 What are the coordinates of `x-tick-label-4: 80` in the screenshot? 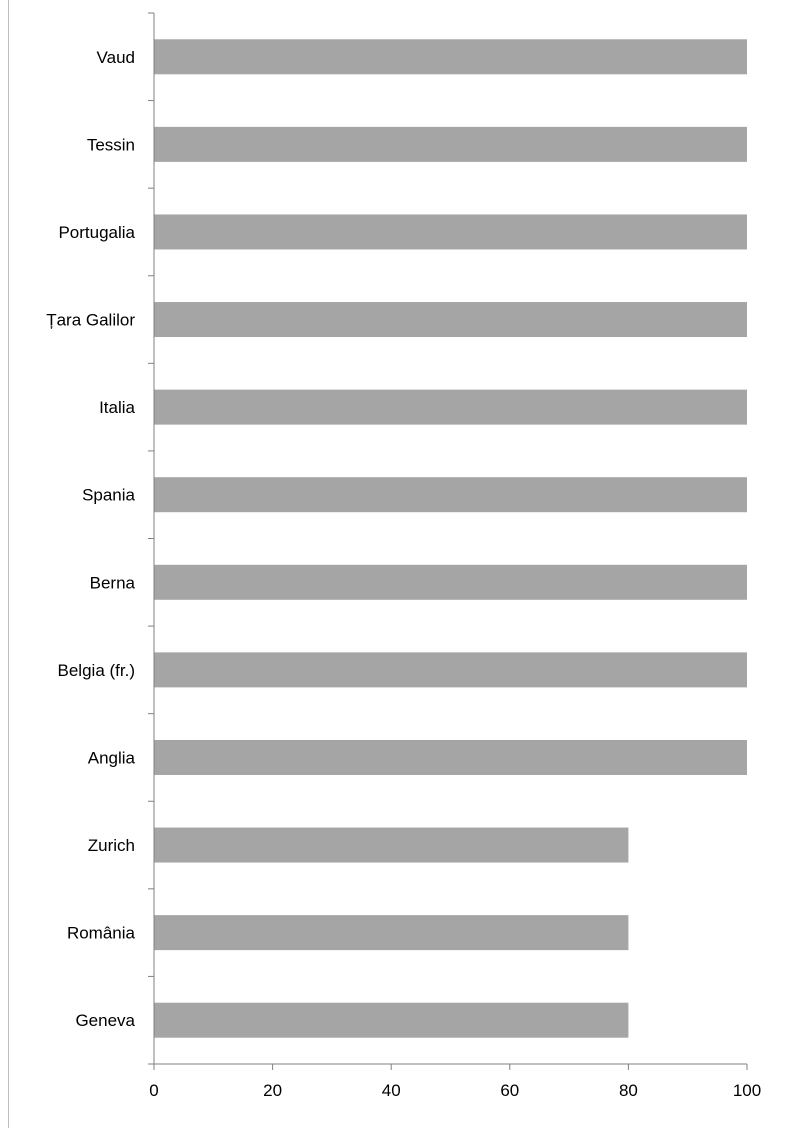 It's located at (628, 1090).